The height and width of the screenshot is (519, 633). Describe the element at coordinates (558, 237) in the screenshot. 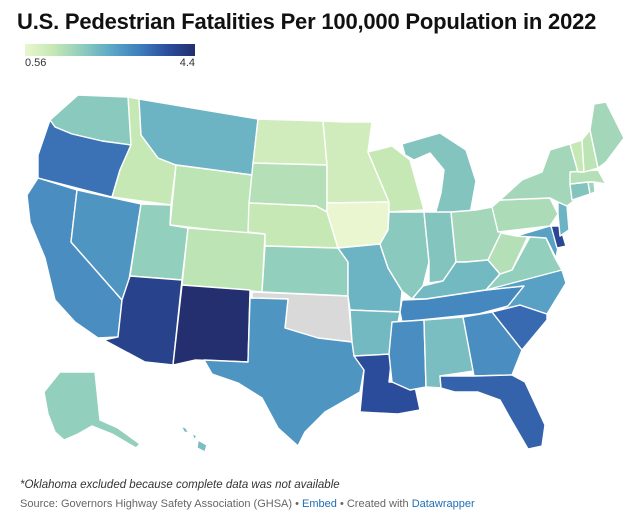

I see `state-delaware` at that location.